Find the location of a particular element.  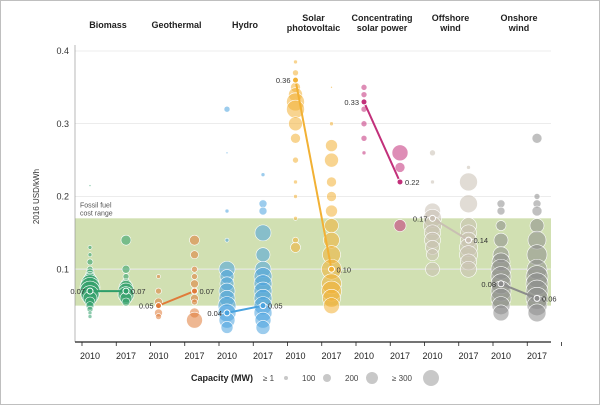

category-label: Hydro is located at coordinates (245, 25).